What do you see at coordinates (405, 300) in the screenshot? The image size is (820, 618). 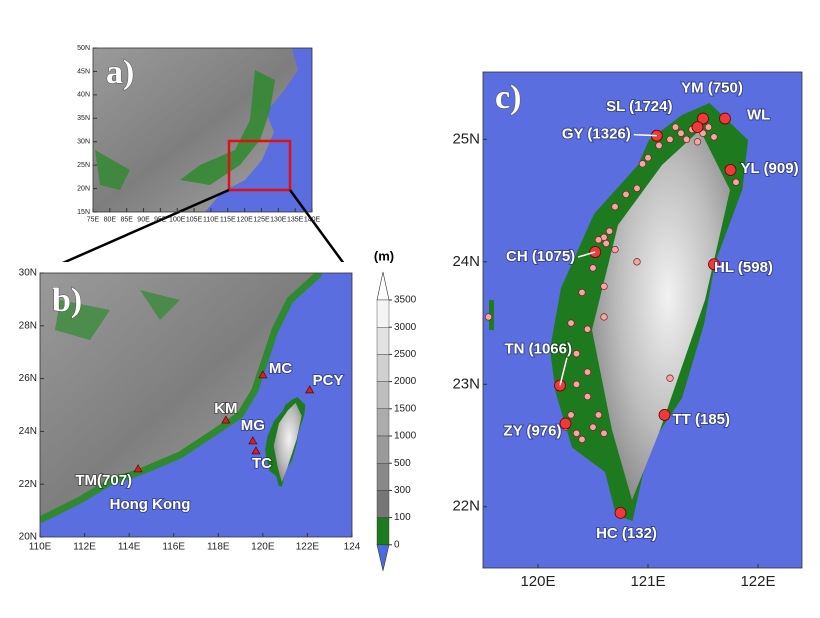 I see `colorbar-label: 3500` at bounding box center [405, 300].